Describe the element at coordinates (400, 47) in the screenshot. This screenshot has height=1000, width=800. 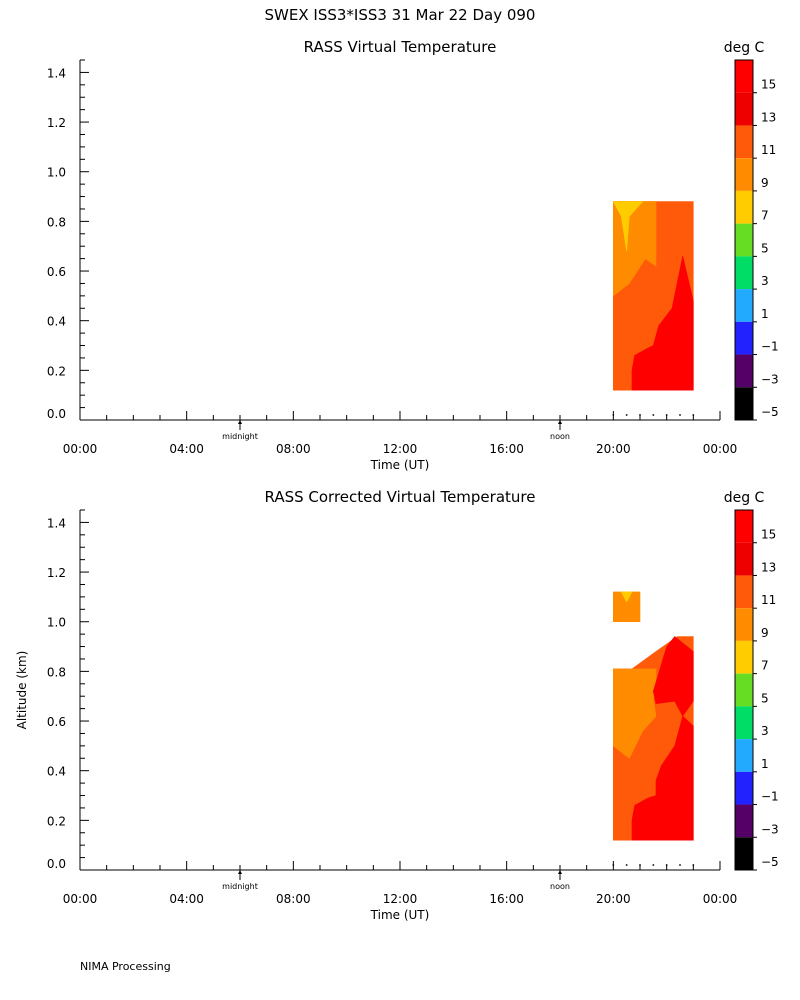
I see `panel-title: RASS Virtual Temperature` at that location.